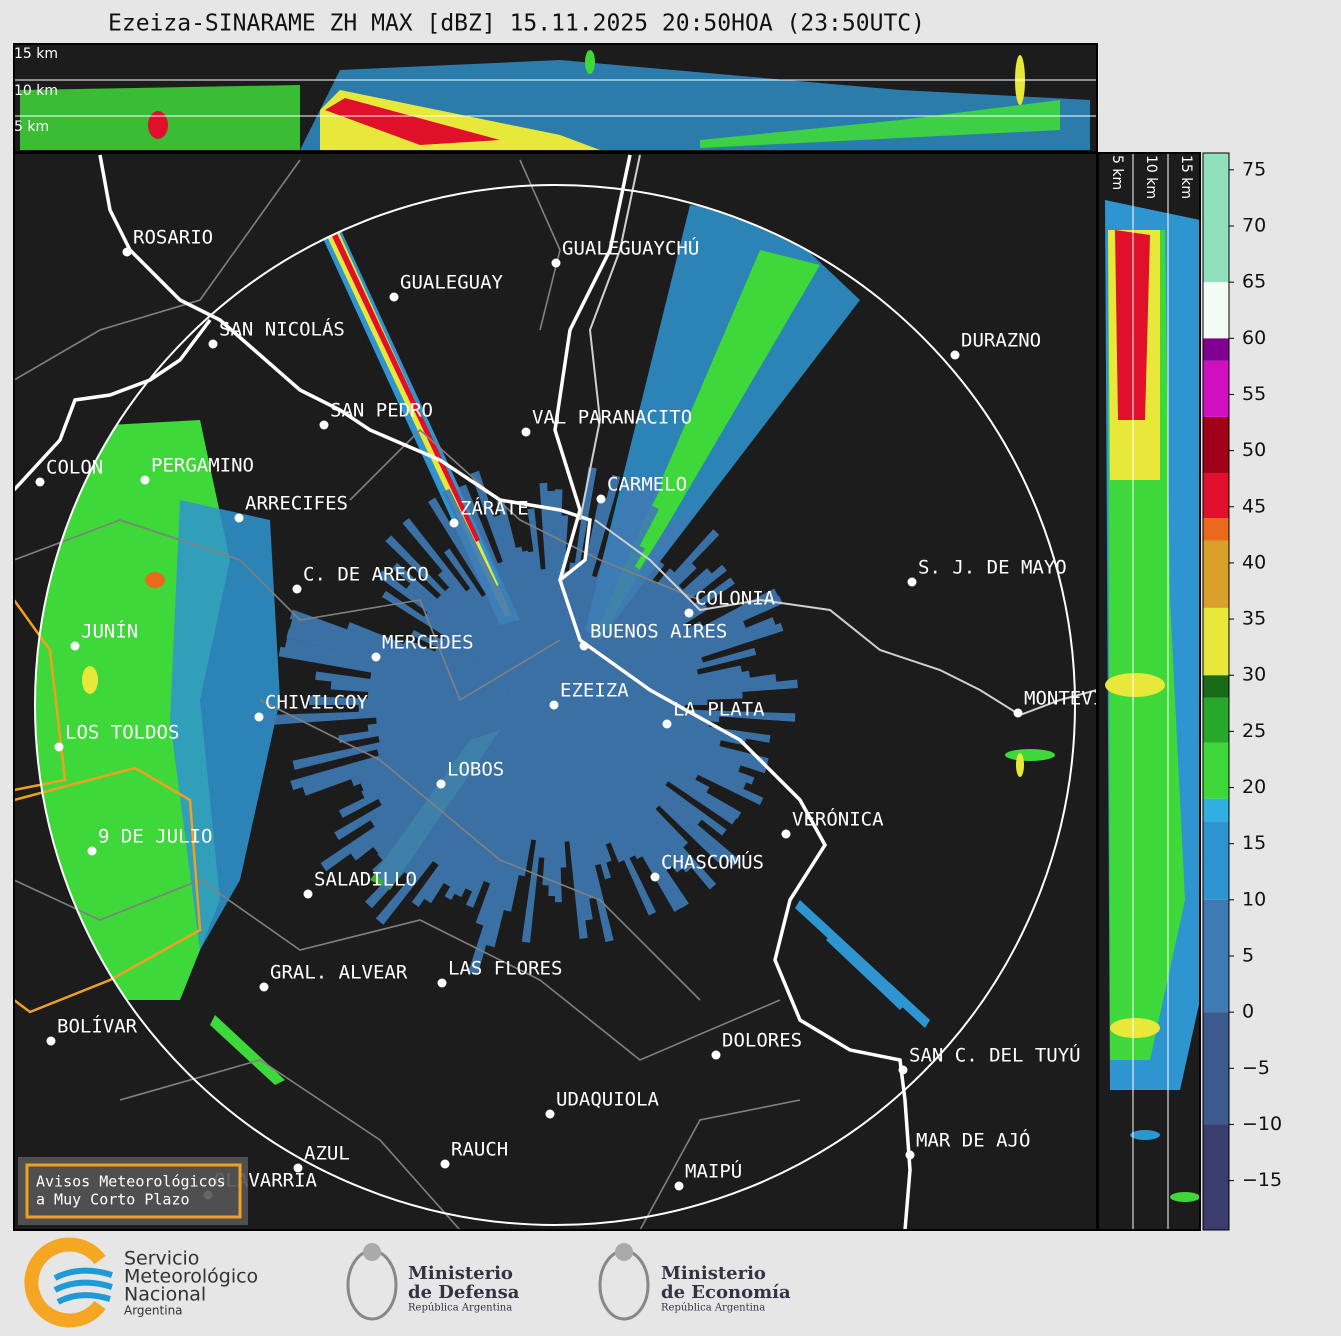 The width and height of the screenshot is (1341, 1336). Describe the element at coordinates (296, 504) in the screenshot. I see `city-label: ARRECIFES` at that location.